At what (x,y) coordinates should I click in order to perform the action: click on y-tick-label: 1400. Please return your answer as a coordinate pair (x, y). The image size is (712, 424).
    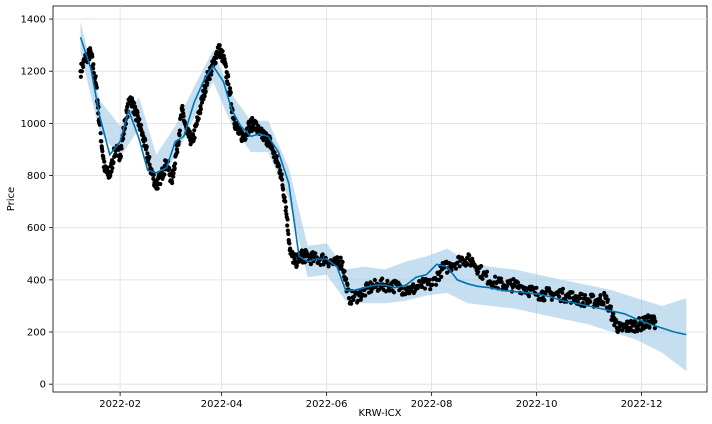
    Looking at the image, I should click on (33, 20).